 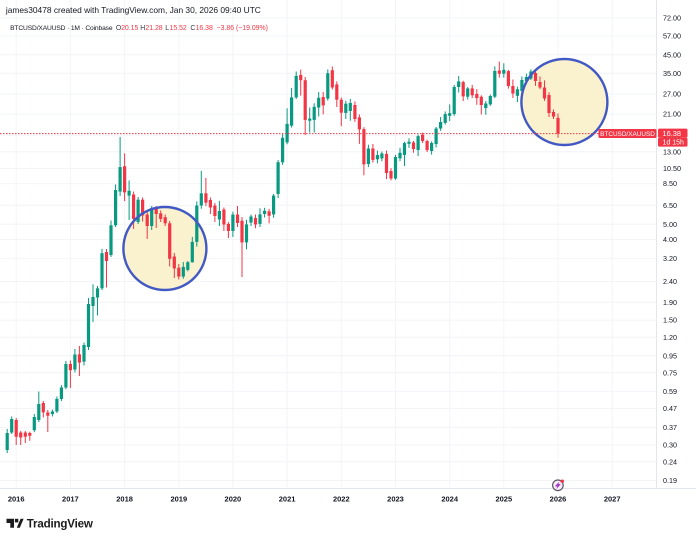 I want to click on svg-text: 0.30, so click(x=670, y=445).